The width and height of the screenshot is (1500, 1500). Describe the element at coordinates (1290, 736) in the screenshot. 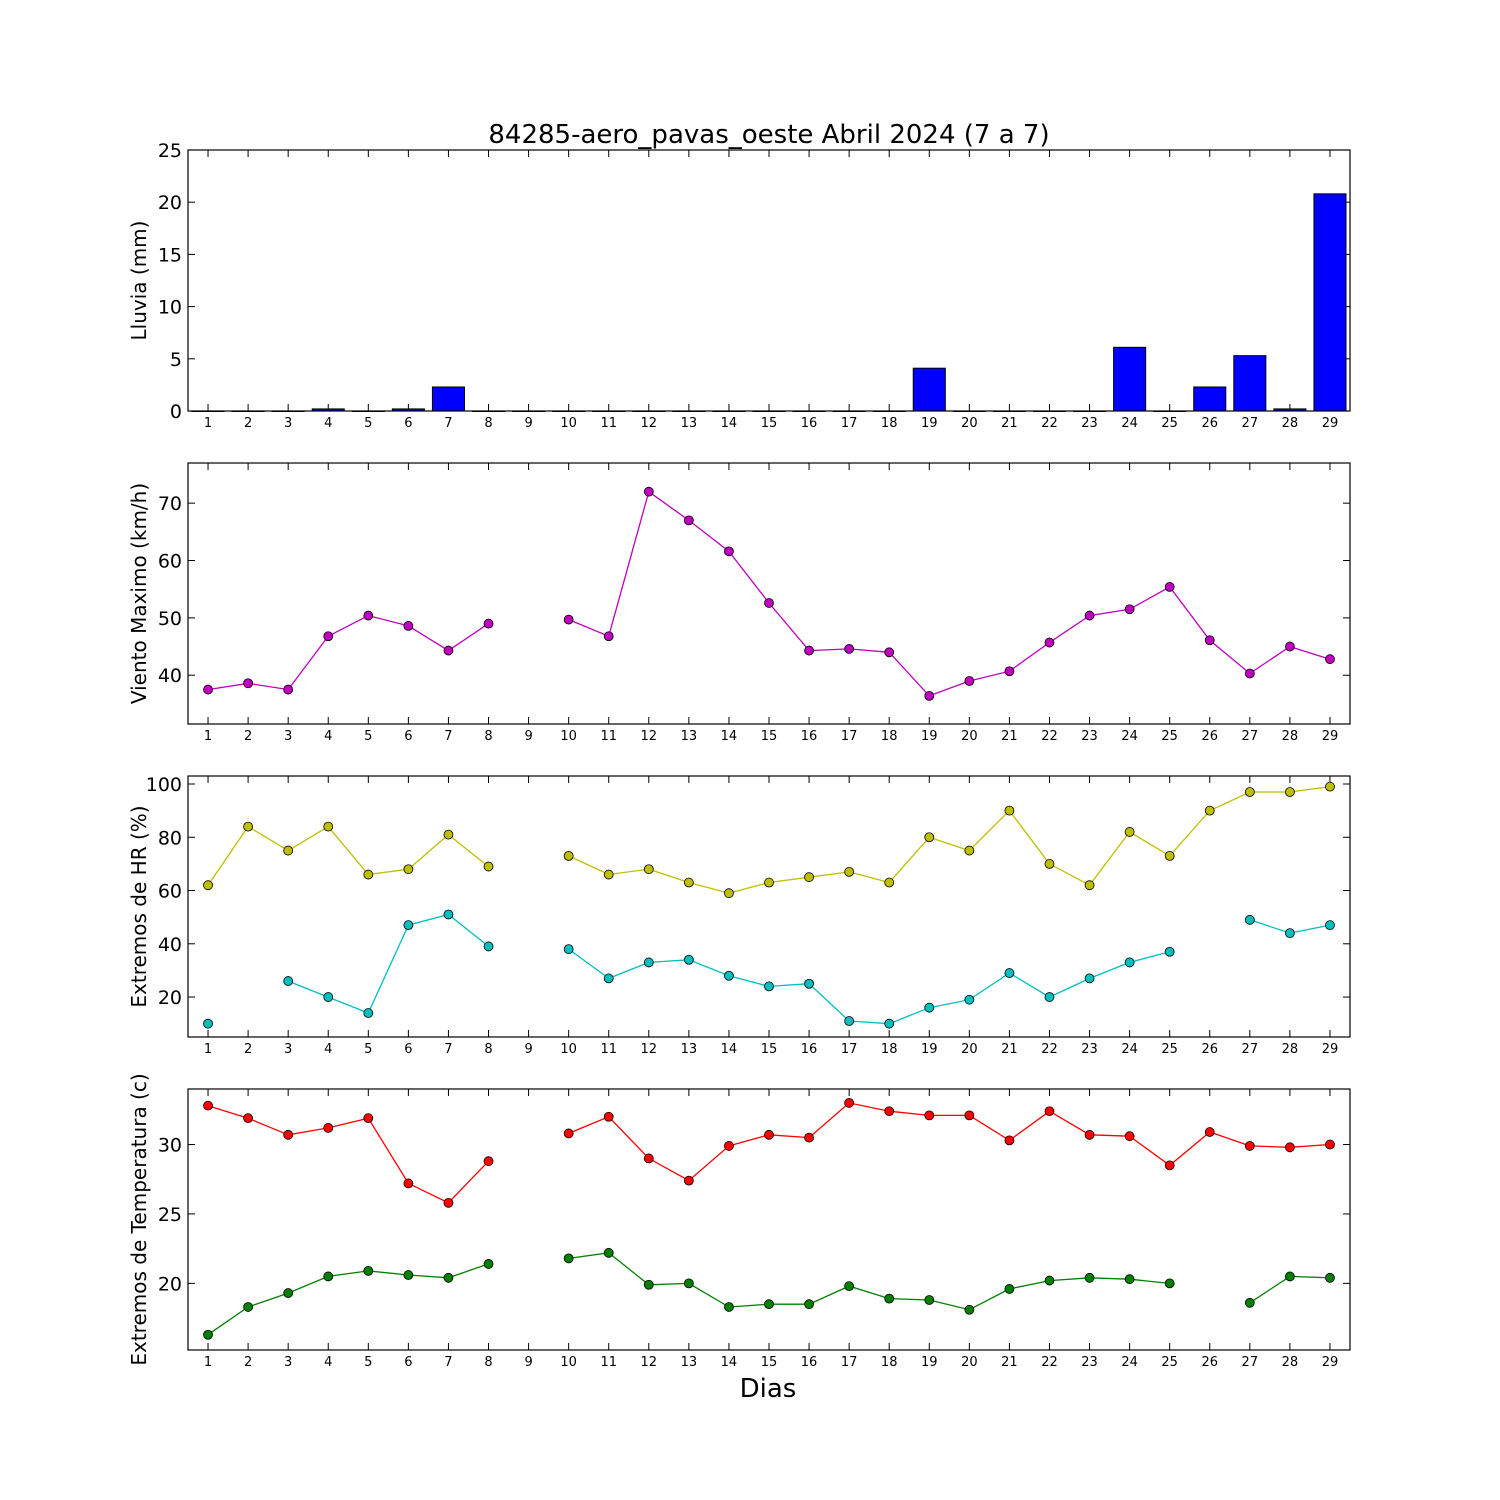

I see `x-tick-label: 28` at that location.